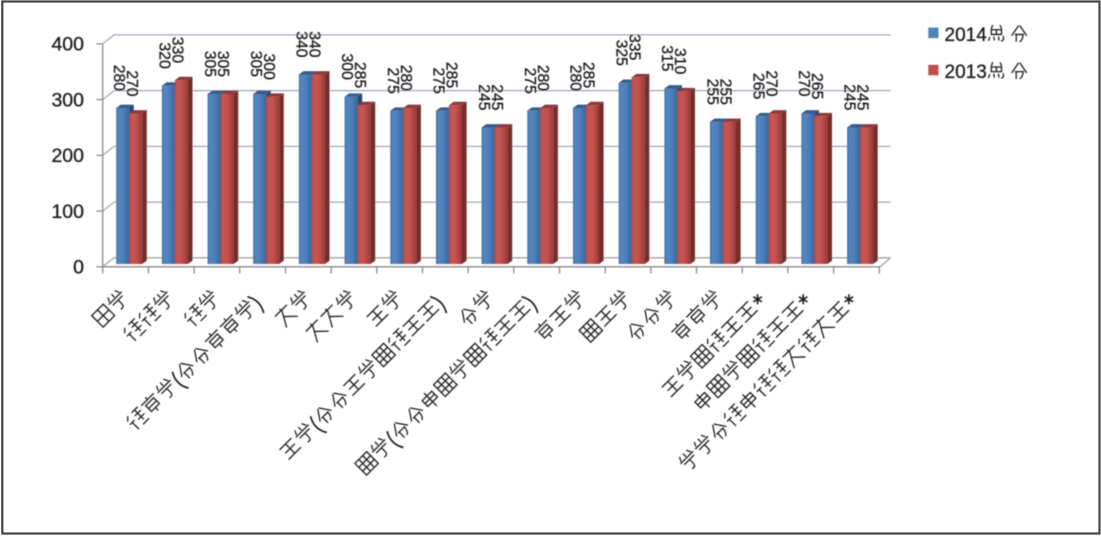 This screenshot has height=540, width=1101. Describe the element at coordinates (67, 212) in the screenshot. I see `svg-text: 100` at that location.